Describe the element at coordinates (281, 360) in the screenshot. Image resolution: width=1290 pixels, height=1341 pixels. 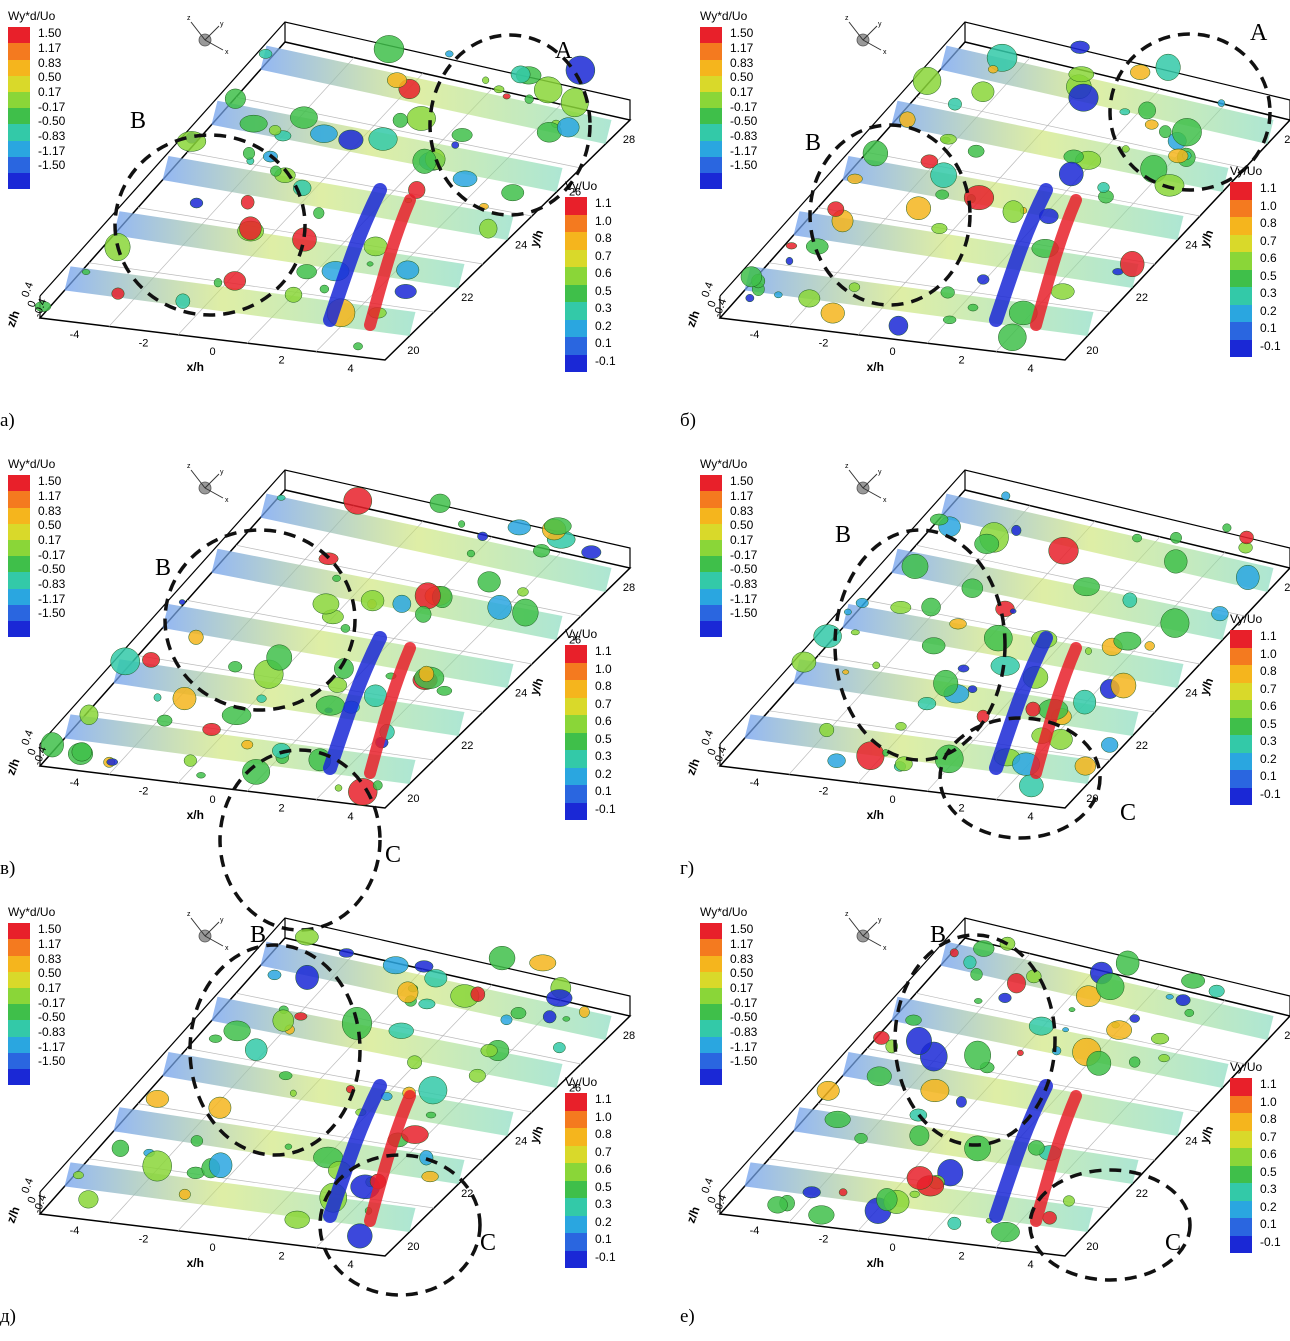
I see `x-tick-label: 2` at that location.